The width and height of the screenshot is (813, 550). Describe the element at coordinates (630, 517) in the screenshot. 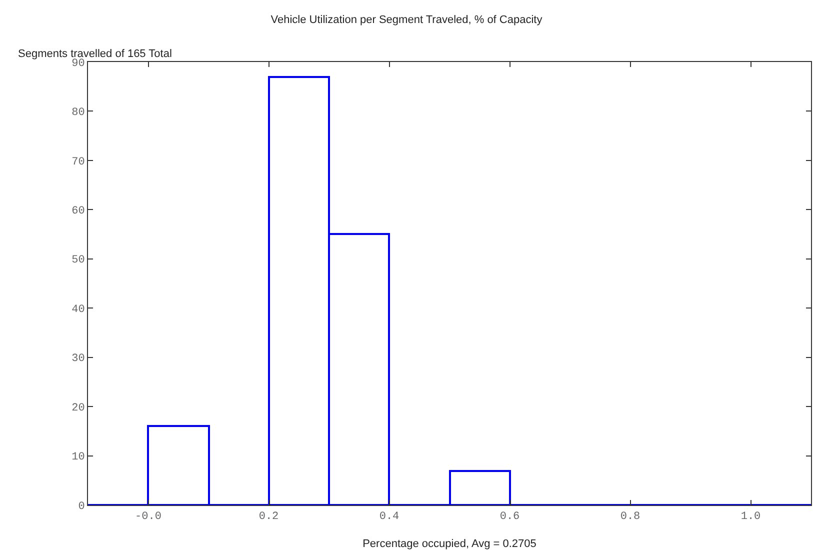

I see `x-tick-label: 0.8` at that location.